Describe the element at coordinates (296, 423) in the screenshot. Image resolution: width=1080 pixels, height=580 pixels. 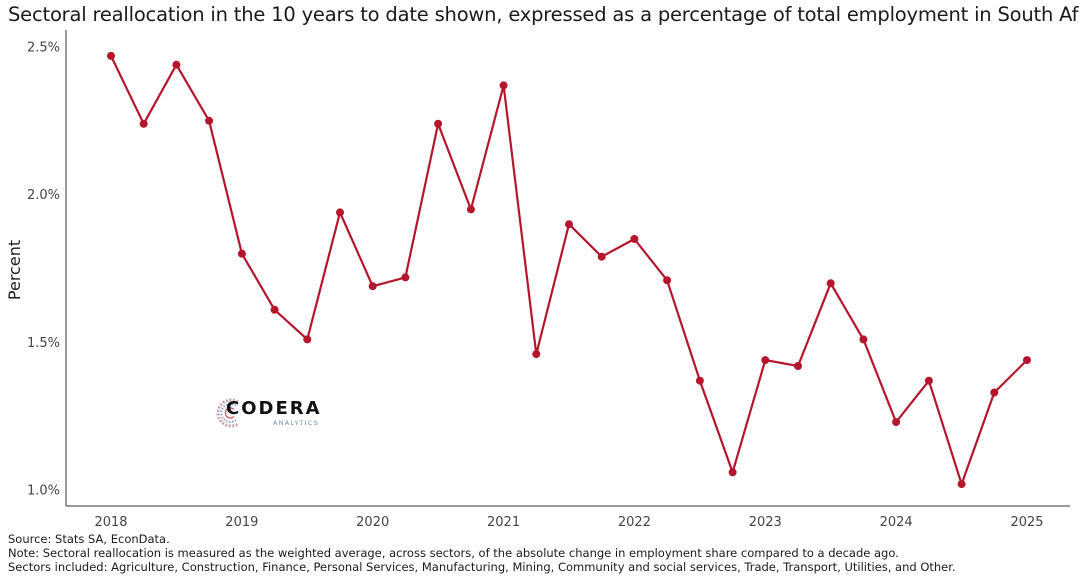
I see `logo-tagline: ANALYTICS` at that location.